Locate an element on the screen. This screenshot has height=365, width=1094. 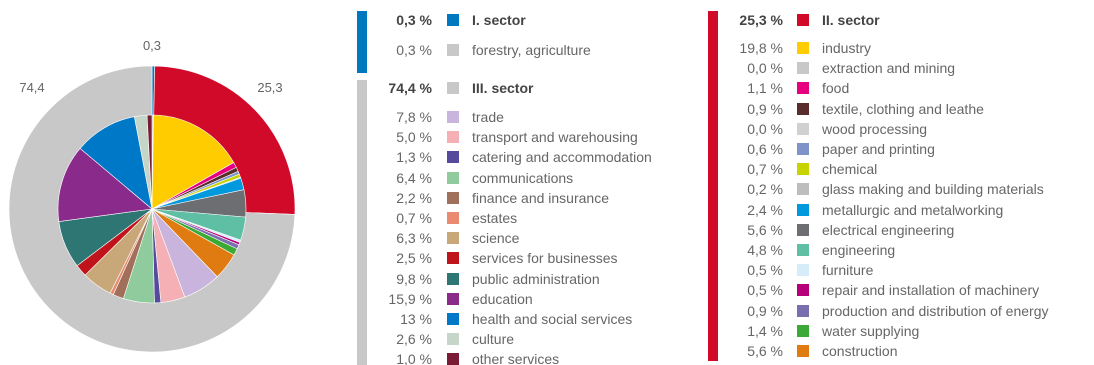
legend-item-transport-and-warehousing: 5,0 % transport and warehousing is located at coordinates (525, 137).